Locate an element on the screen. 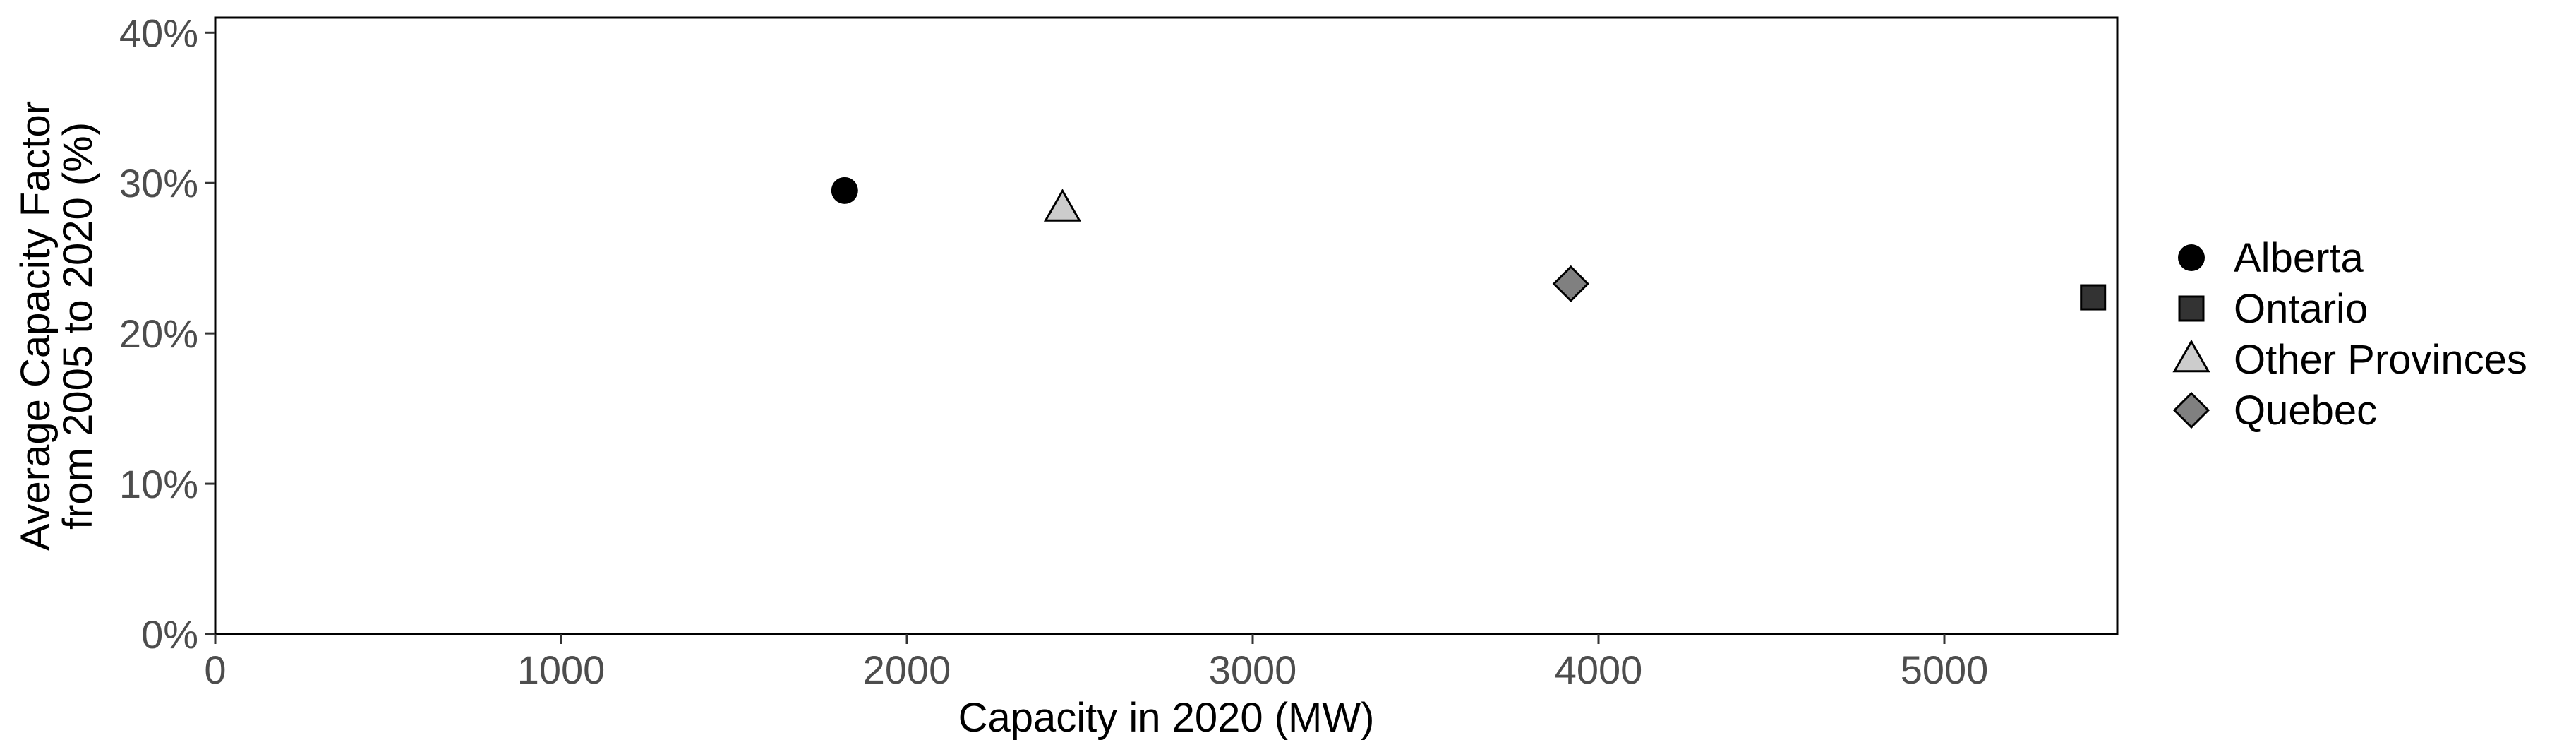 The height and width of the screenshot is (752, 2576). legend-label-quebec: Quebec is located at coordinates (2305, 411).